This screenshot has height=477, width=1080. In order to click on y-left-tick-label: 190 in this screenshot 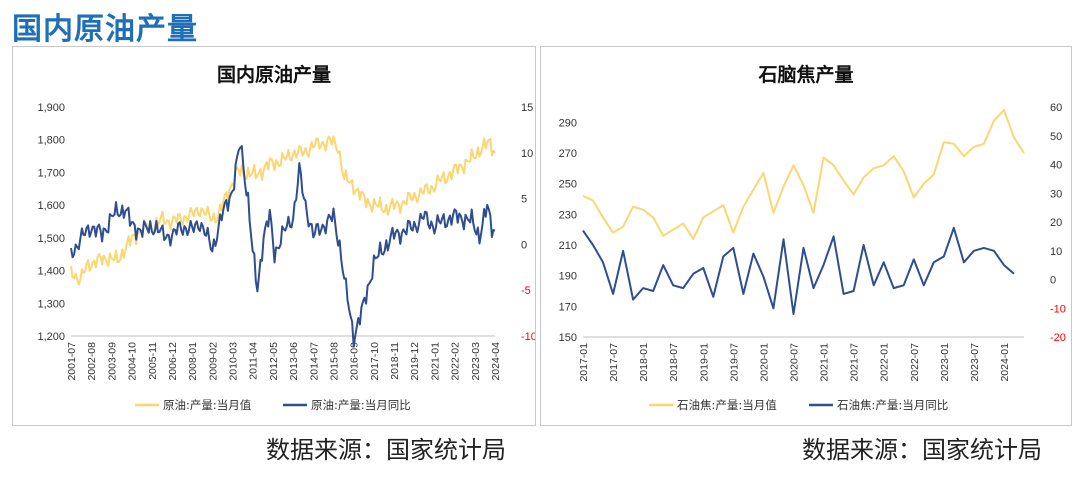, I will do `click(568, 277)`.